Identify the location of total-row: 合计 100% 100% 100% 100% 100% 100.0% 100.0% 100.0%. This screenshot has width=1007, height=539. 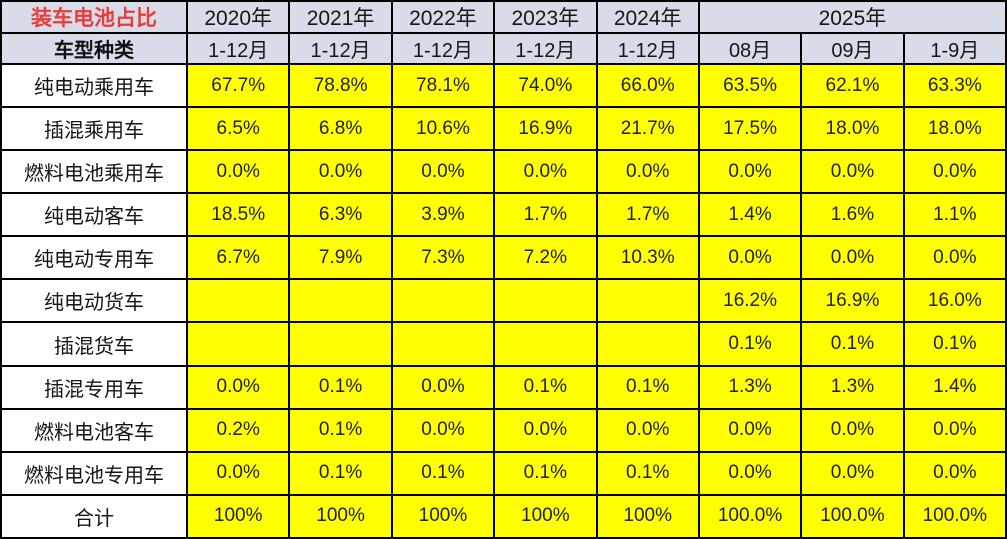
(503, 516).